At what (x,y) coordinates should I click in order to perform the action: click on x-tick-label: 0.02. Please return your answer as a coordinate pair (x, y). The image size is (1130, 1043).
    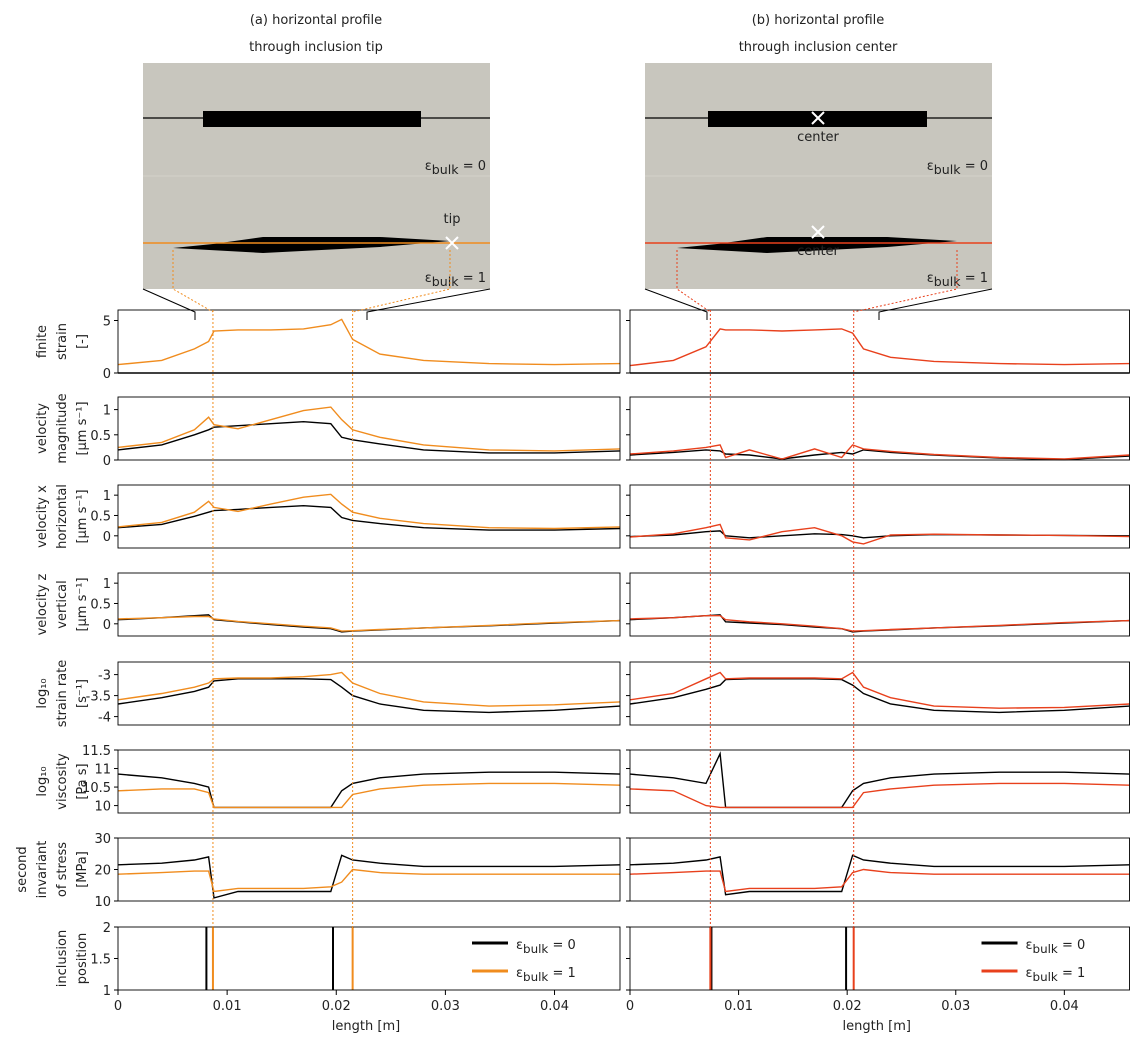
    Looking at the image, I should click on (847, 1006).